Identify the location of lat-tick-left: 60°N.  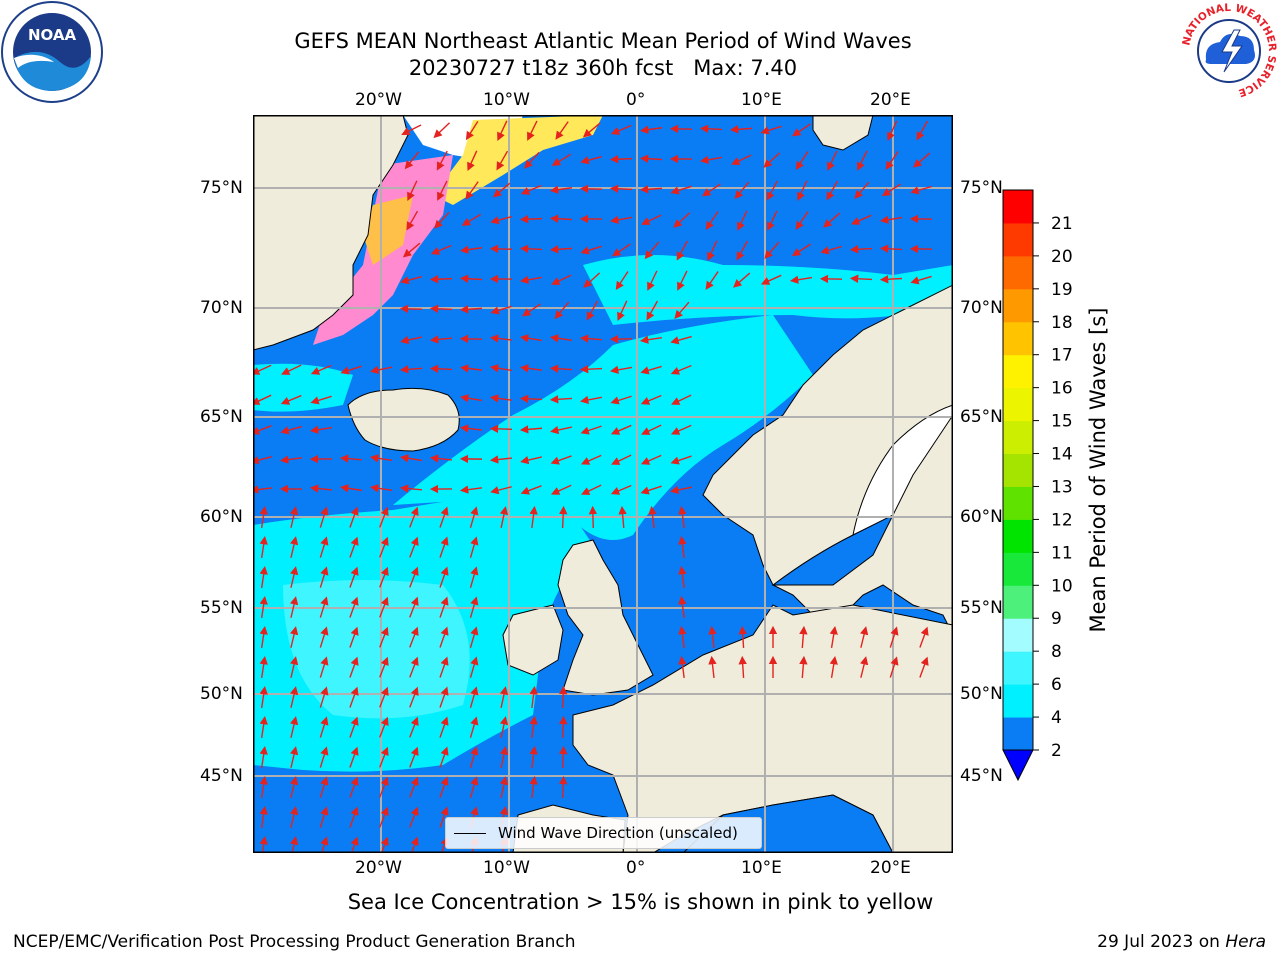
(221, 517).